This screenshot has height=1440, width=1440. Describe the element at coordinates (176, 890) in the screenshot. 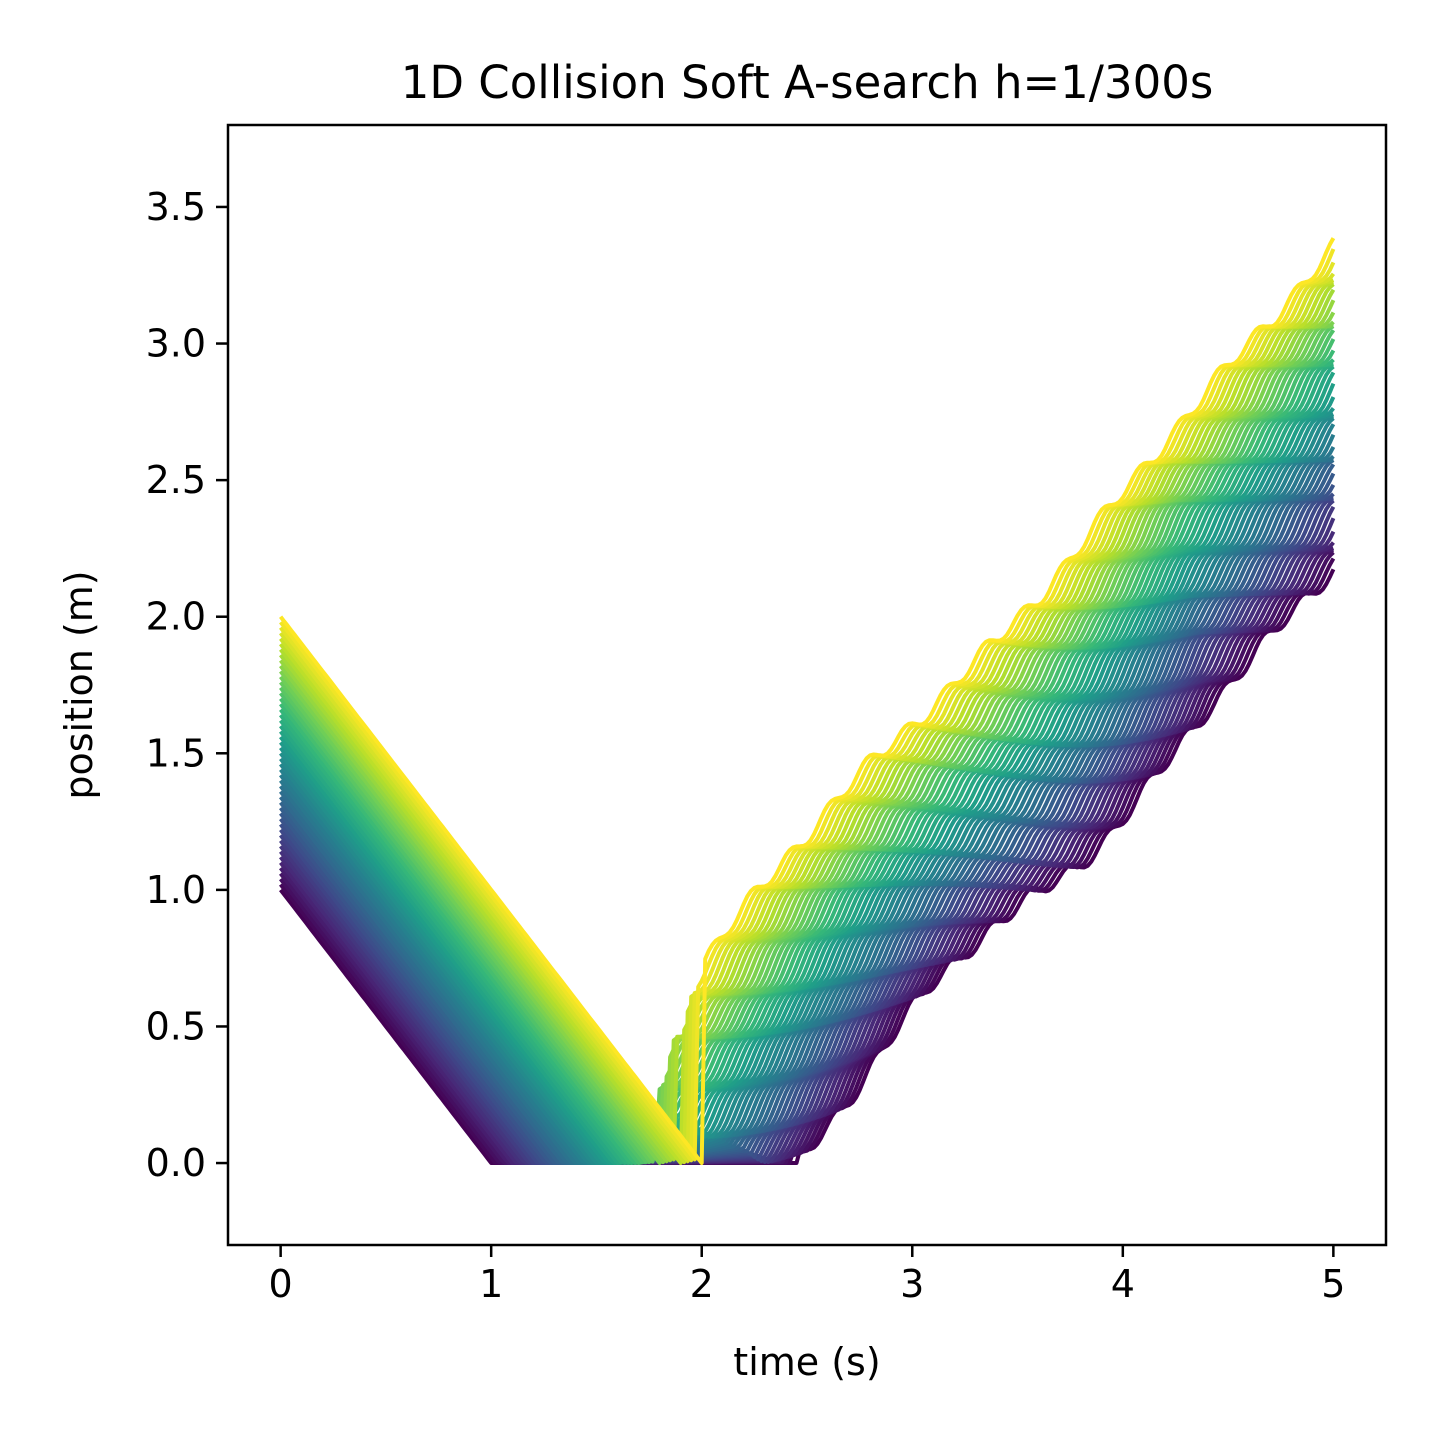

I see `y-tick-label: 1.0` at that location.